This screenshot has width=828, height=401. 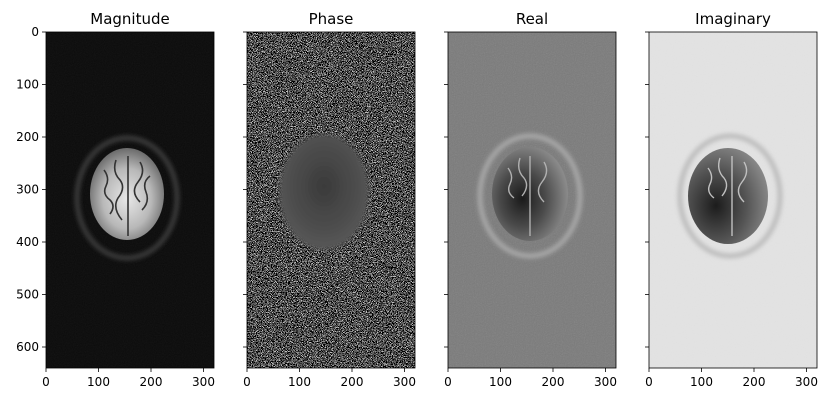 What do you see at coordinates (27, 85) in the screenshot?
I see `y-tick-label: 100` at bounding box center [27, 85].